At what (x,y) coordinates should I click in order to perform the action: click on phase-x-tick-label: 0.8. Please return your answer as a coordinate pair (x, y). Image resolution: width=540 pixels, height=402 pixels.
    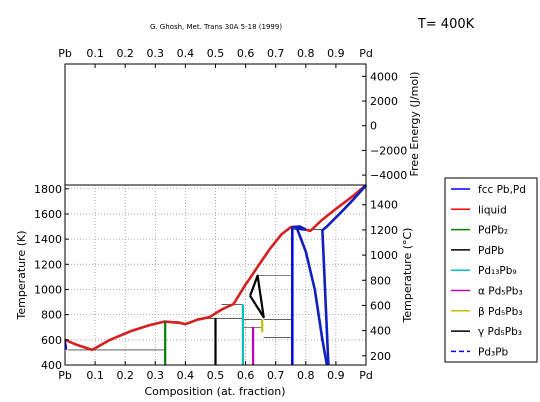
    Looking at the image, I should click on (306, 375).